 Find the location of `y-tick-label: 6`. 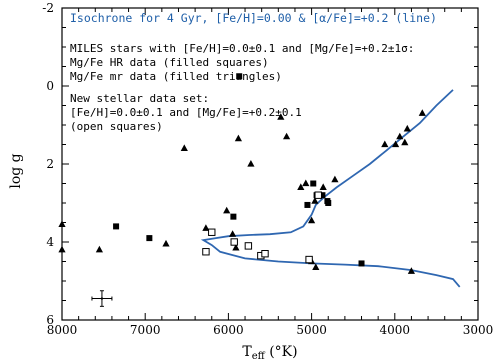

y-tick-label: 6 is located at coordinates (50, 320).